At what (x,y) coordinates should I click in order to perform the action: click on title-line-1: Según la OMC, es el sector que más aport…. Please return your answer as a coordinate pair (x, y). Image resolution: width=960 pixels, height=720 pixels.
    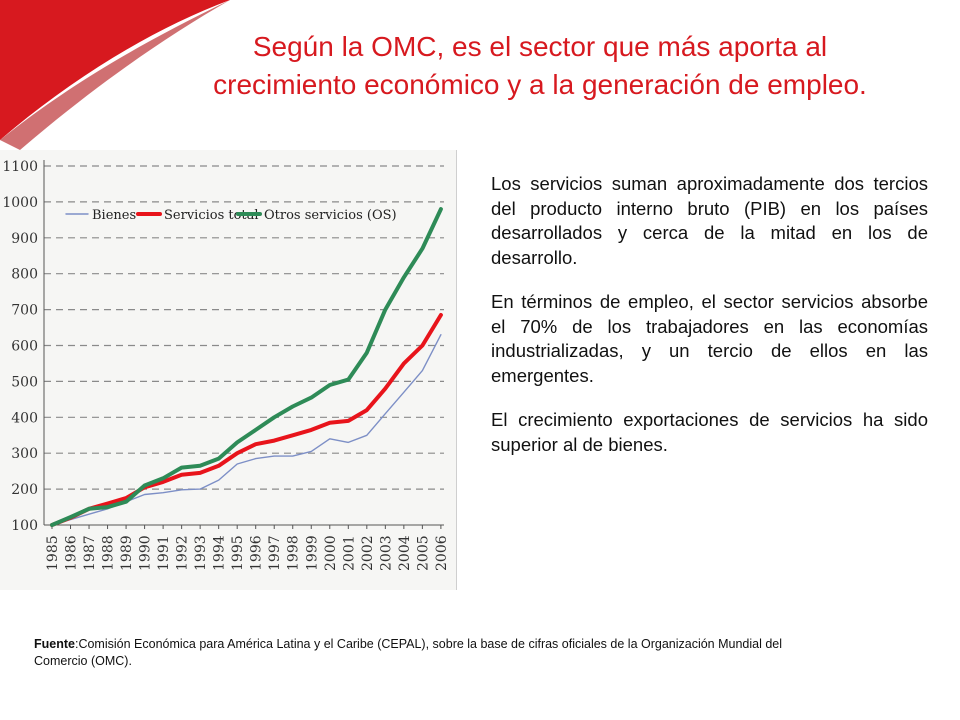
    Looking at the image, I should click on (540, 46).